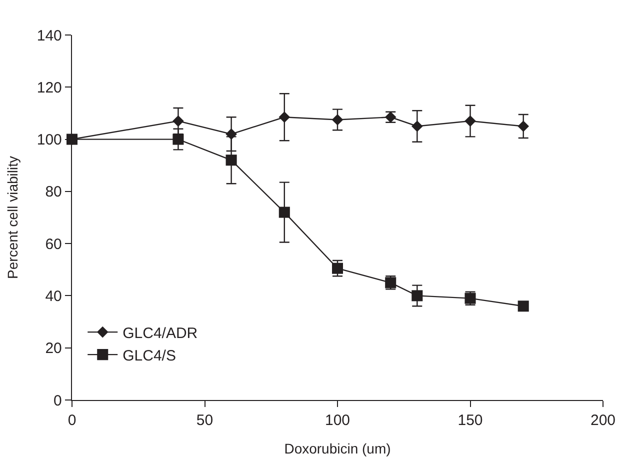 This screenshot has width=633, height=466. I want to click on y-tick-label: 120, so click(49, 87).